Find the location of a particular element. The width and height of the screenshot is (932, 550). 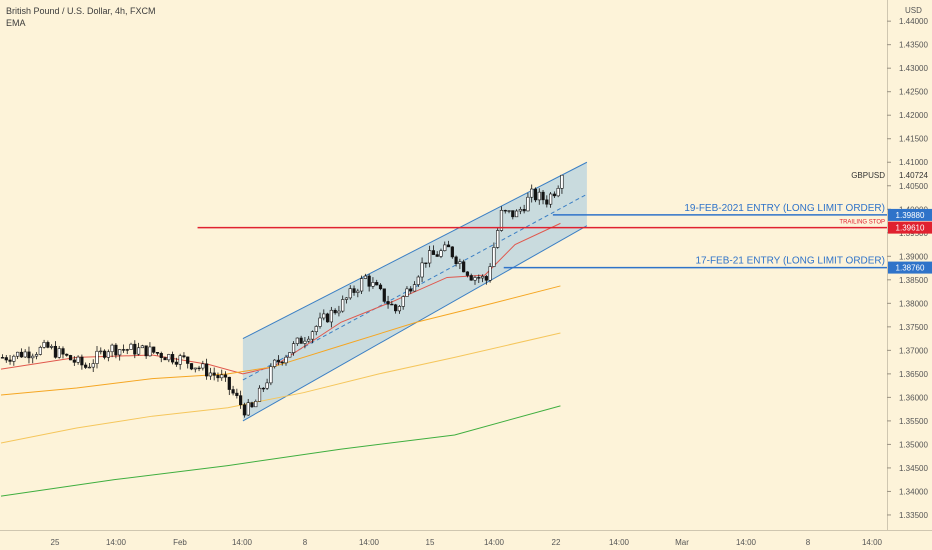

x-tick-label: 25 is located at coordinates (55, 542).